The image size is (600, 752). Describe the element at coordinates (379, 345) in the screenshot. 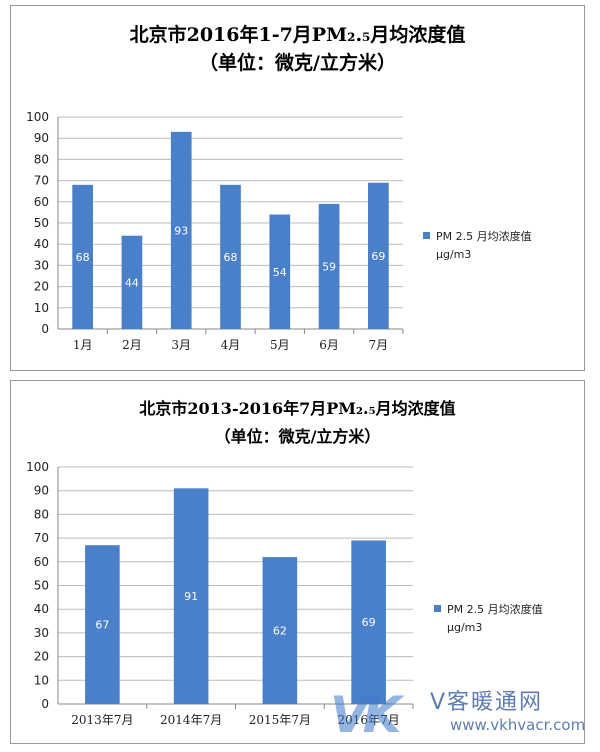

I see `x-tick-label: 7月` at that location.